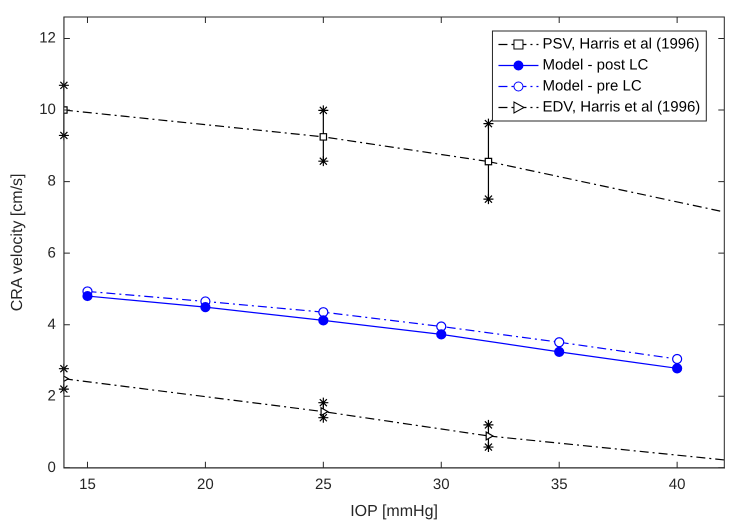 The image size is (730, 527). Describe the element at coordinates (559, 484) in the screenshot. I see `x-tick-label: 35` at that location.